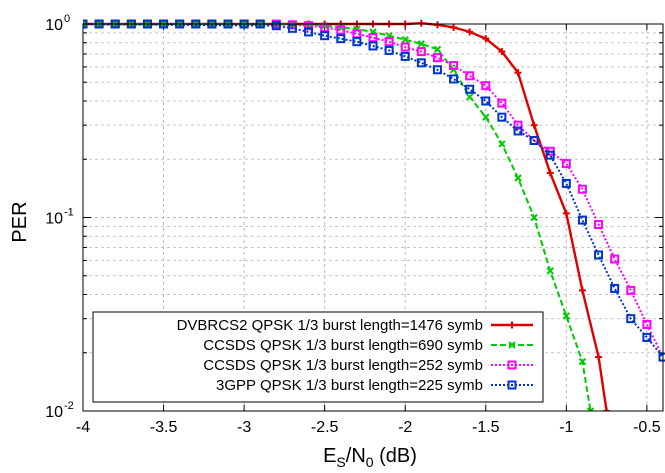 The height and width of the screenshot is (473, 665). What do you see at coordinates (67, 19) in the screenshot?
I see `y-tick-label-exponent: 0` at bounding box center [67, 19].